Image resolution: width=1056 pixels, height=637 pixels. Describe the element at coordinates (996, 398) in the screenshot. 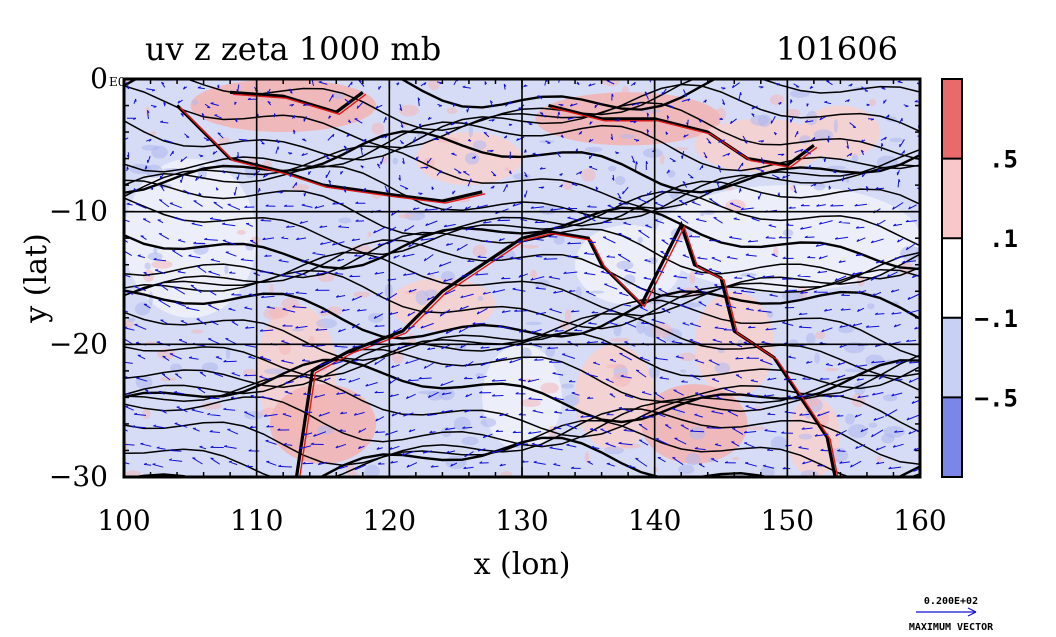

I see `colorbar-label: −.5` at that location.